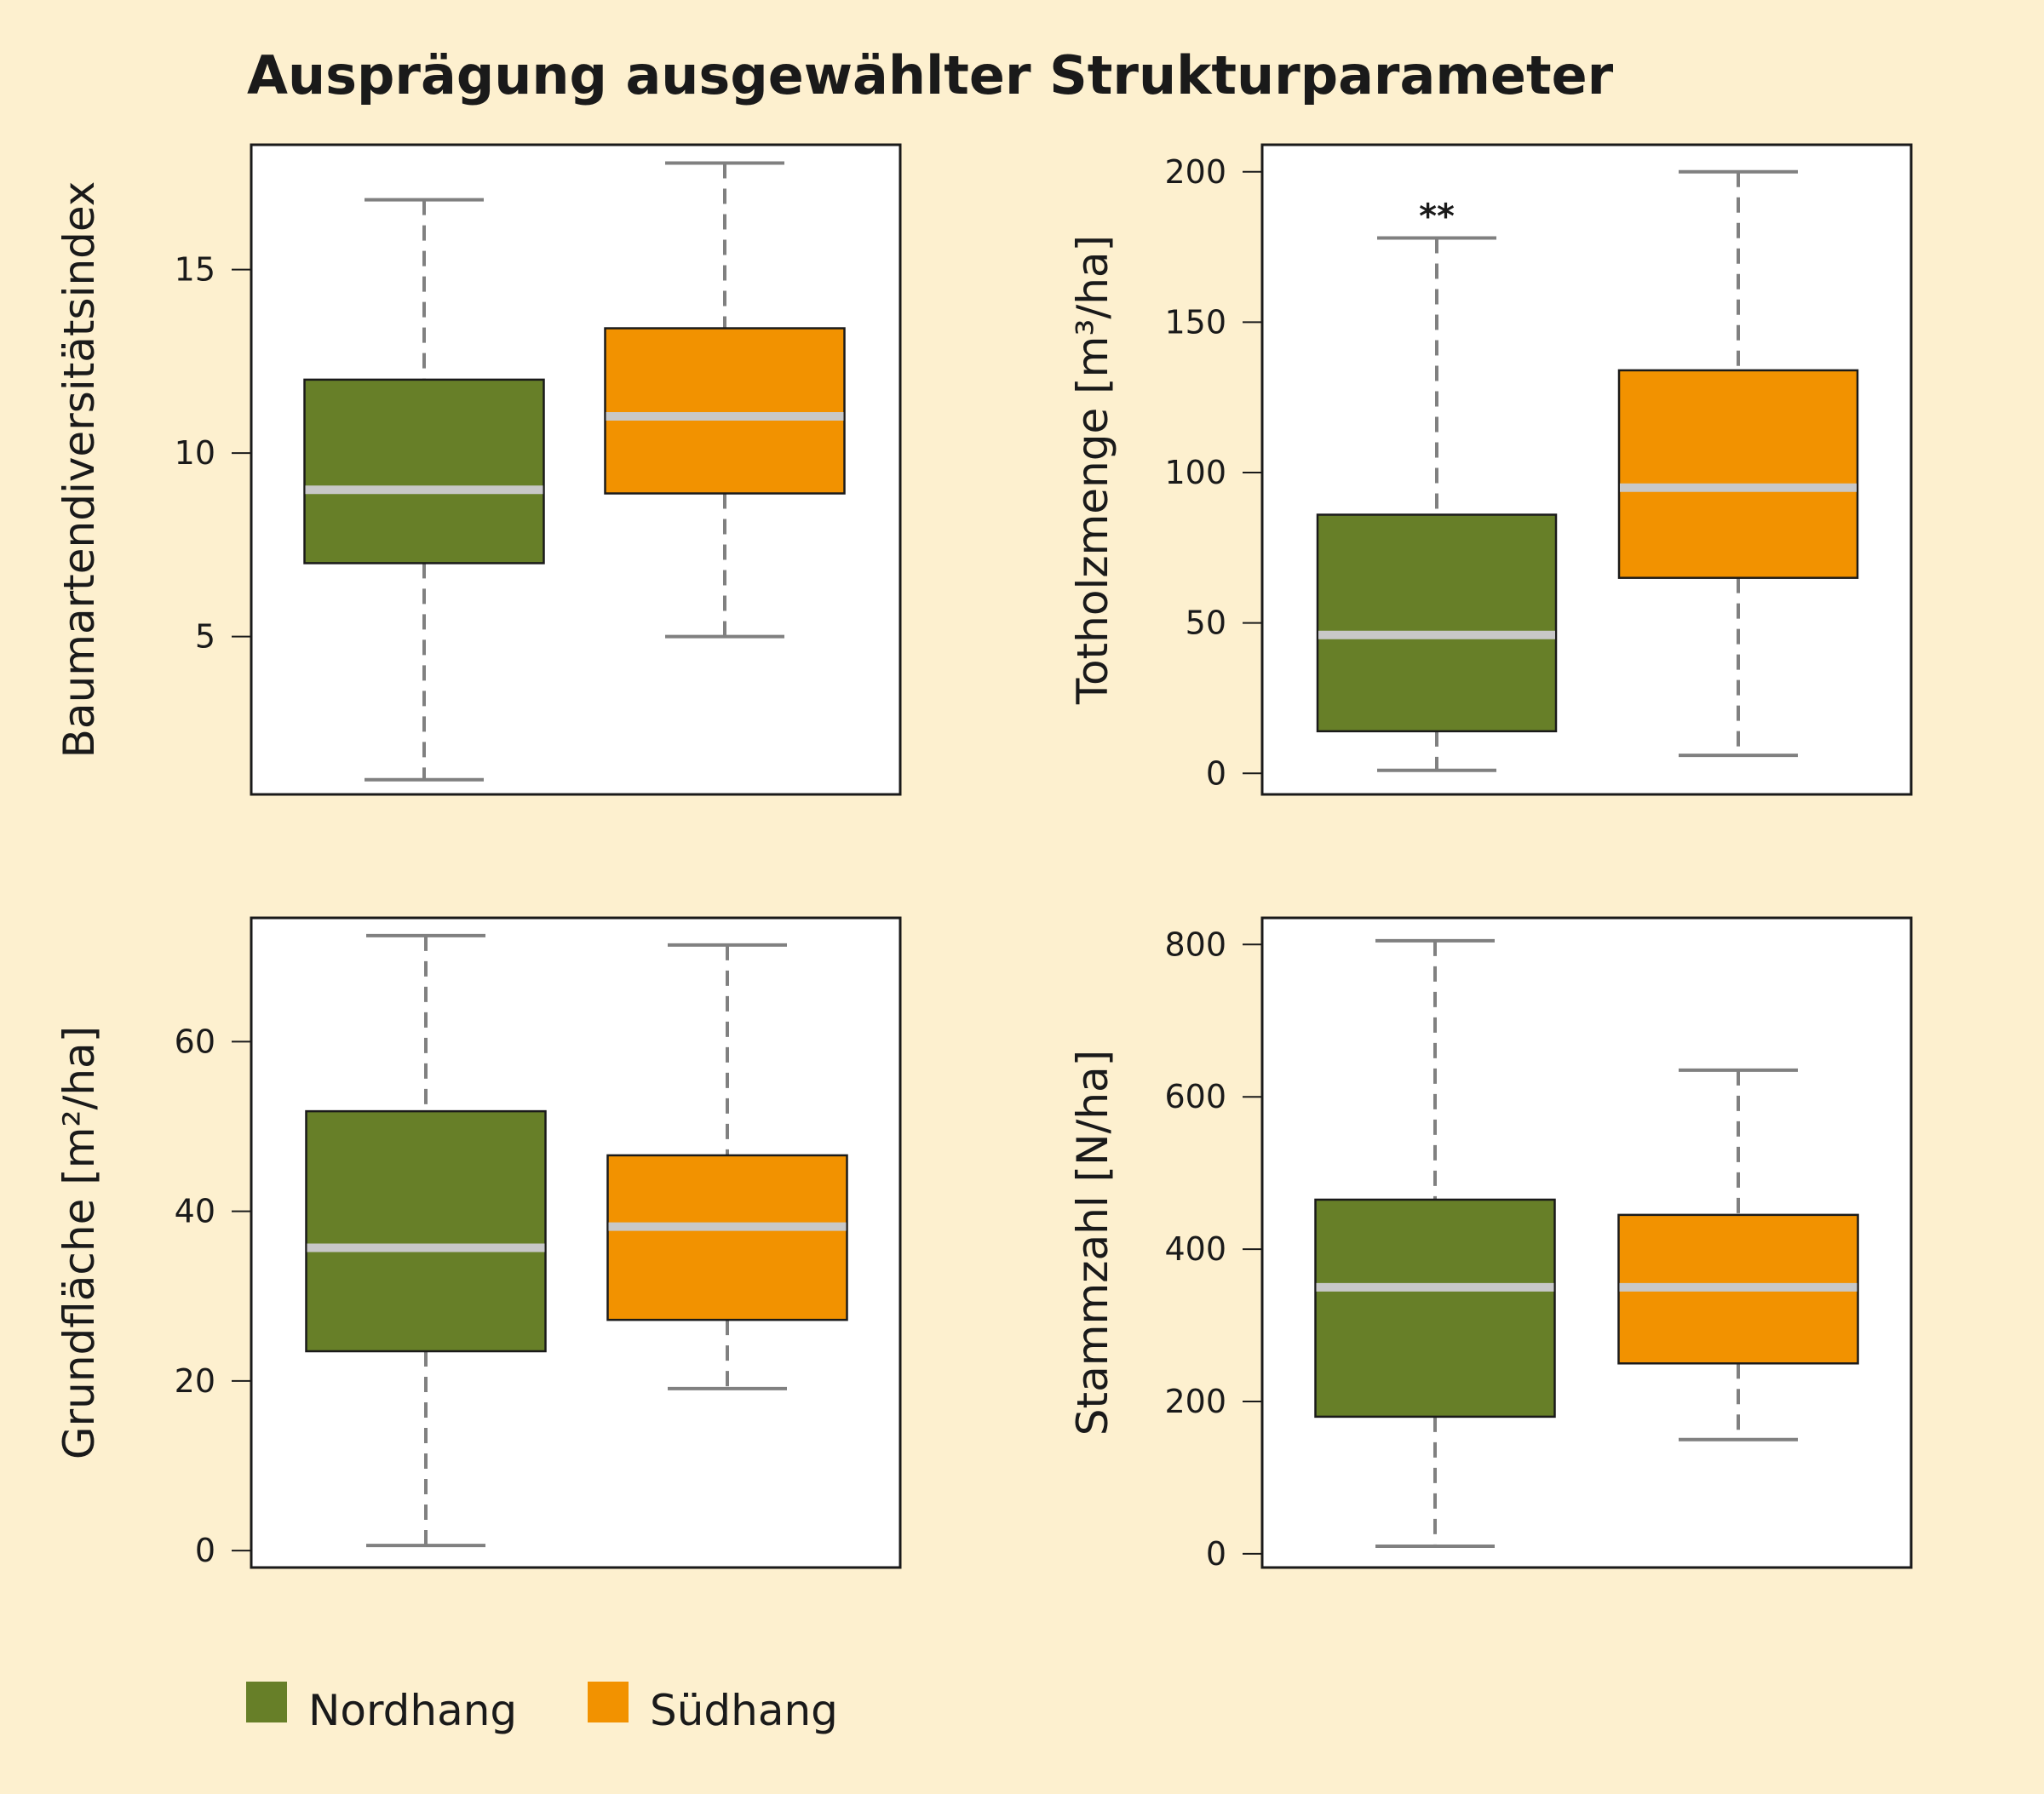 The image size is (2044, 1794). Describe the element at coordinates (1092, 470) in the screenshot. I see `y-axis-label: Totholzmenge [m³/ha]` at that location.